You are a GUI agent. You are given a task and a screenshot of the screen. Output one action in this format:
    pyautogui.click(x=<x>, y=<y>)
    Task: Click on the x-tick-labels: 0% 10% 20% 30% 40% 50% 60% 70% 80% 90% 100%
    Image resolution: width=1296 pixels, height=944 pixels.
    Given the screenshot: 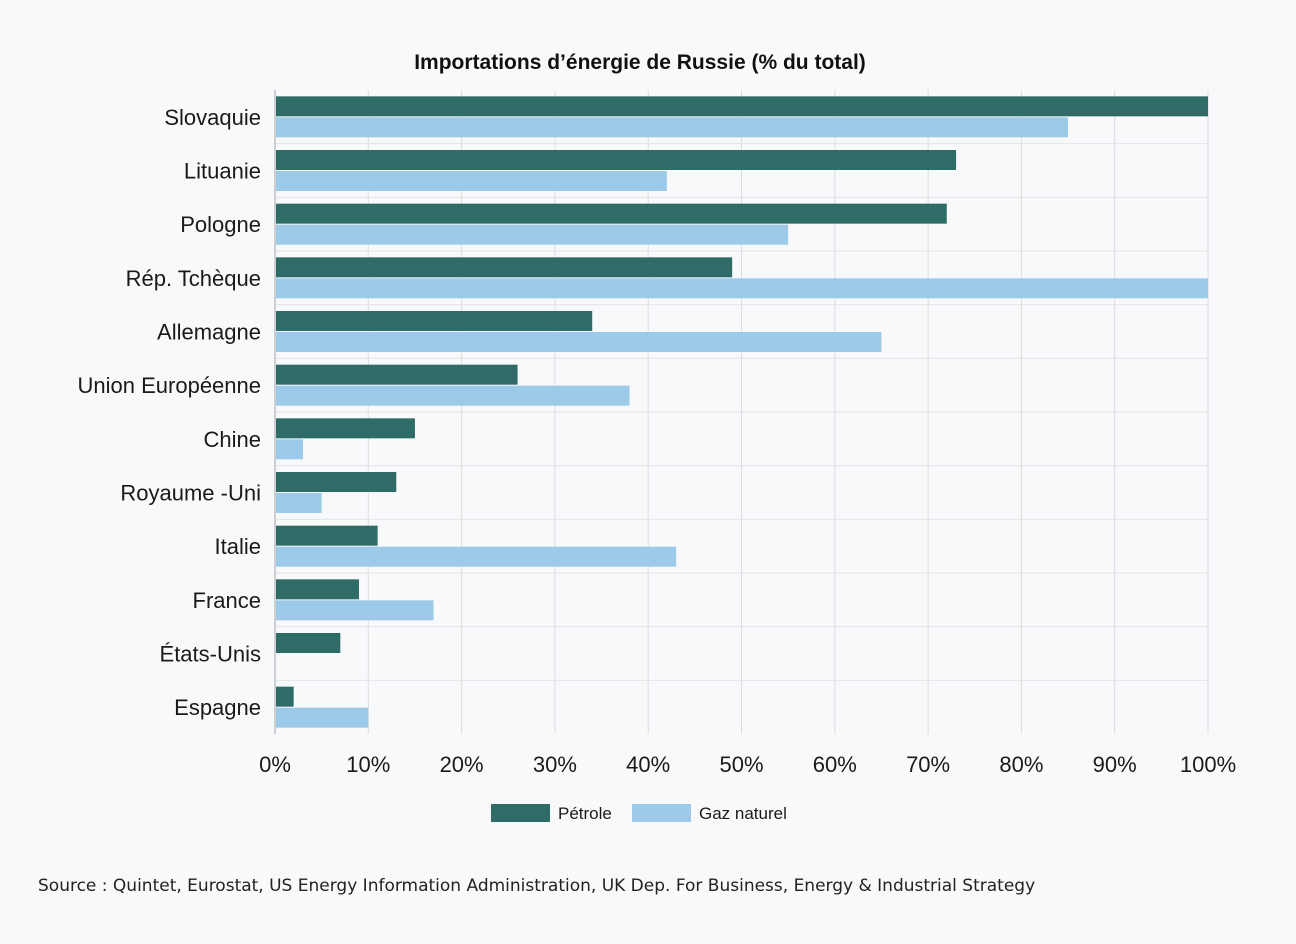 What is the action you would take?
    pyautogui.click(x=747, y=764)
    